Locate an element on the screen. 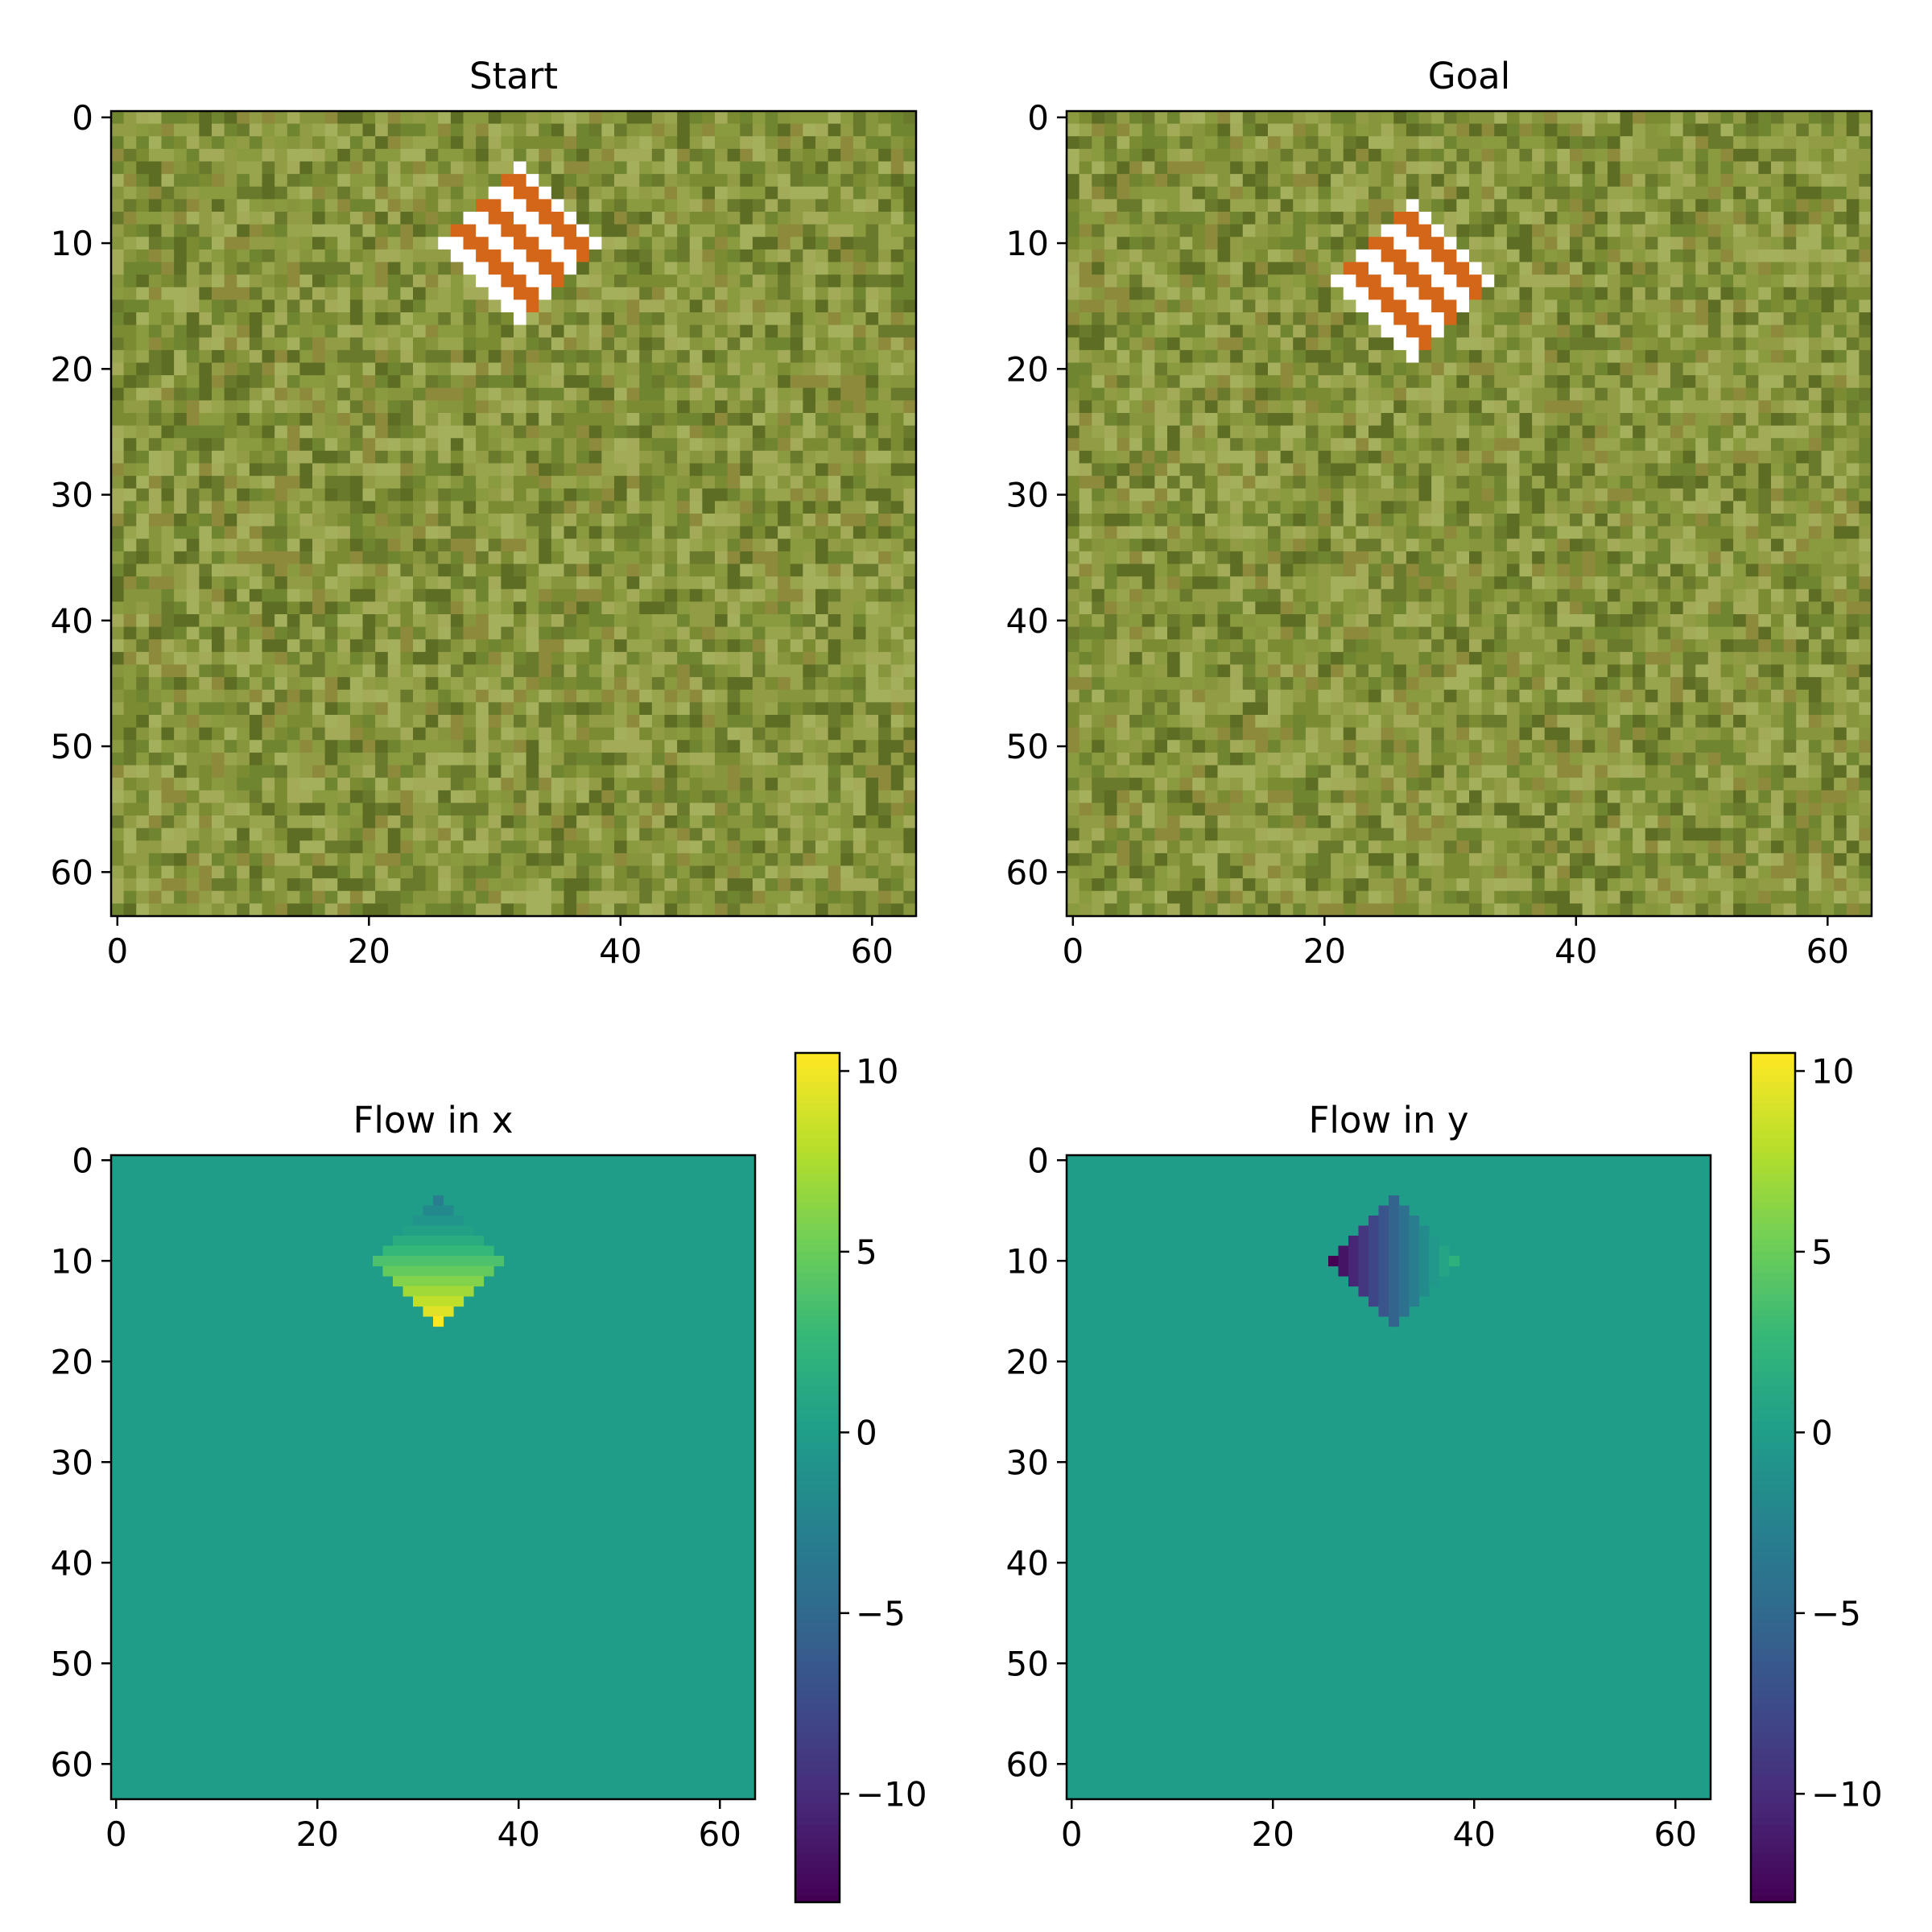  flow_y-xtick-label: 40 is located at coordinates (1474, 1834).